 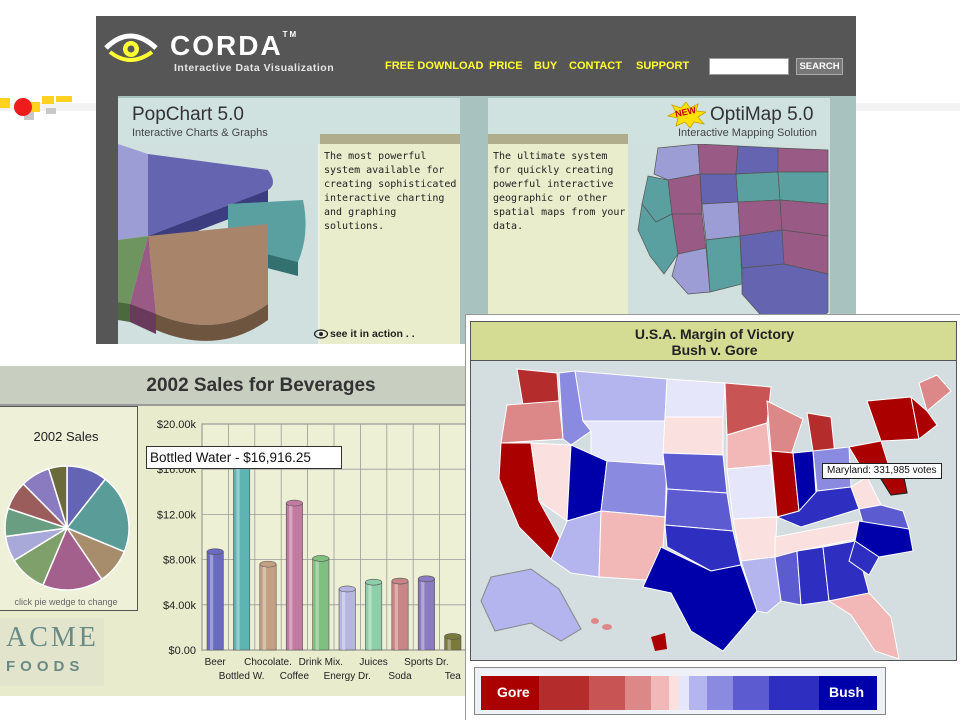 What do you see at coordinates (242, 676) in the screenshot?
I see `x-tick-label: Bottled W.` at bounding box center [242, 676].